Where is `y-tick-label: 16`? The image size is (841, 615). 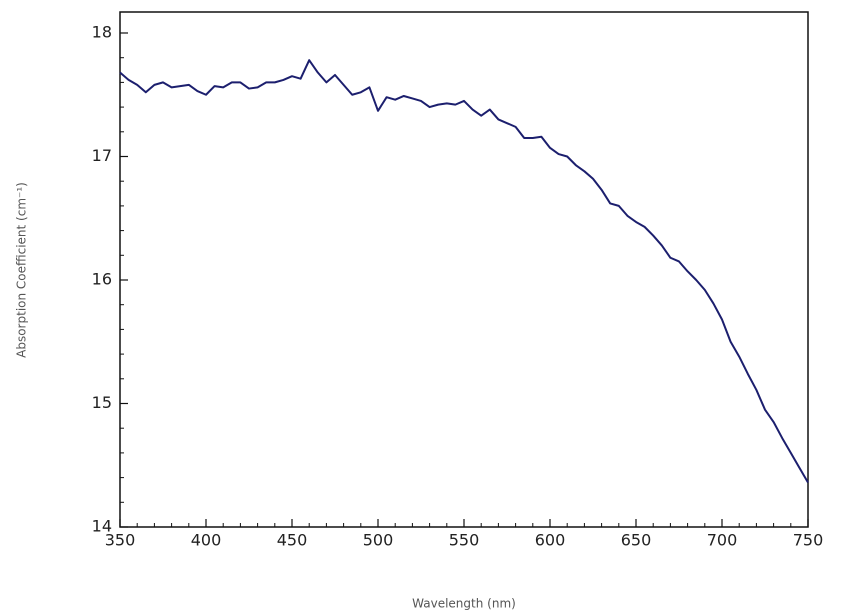 y-tick-label: 16 is located at coordinates (102, 278).